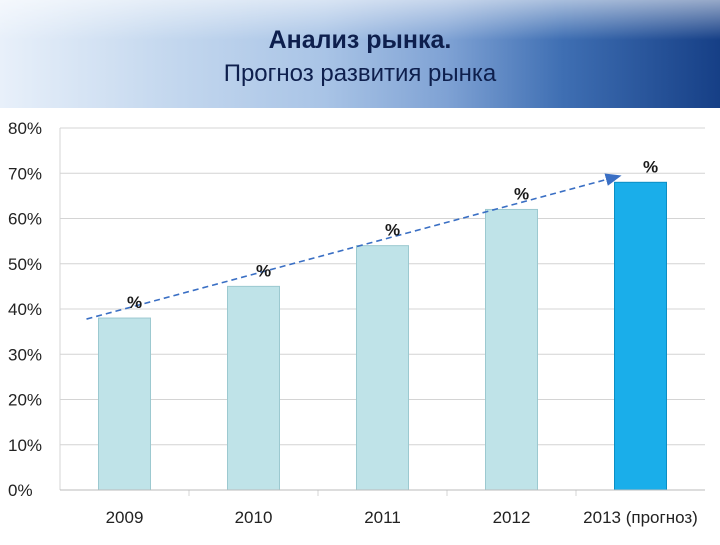  What do you see at coordinates (25, 400) in the screenshot?
I see `y-tick-label: 20%` at bounding box center [25, 400].